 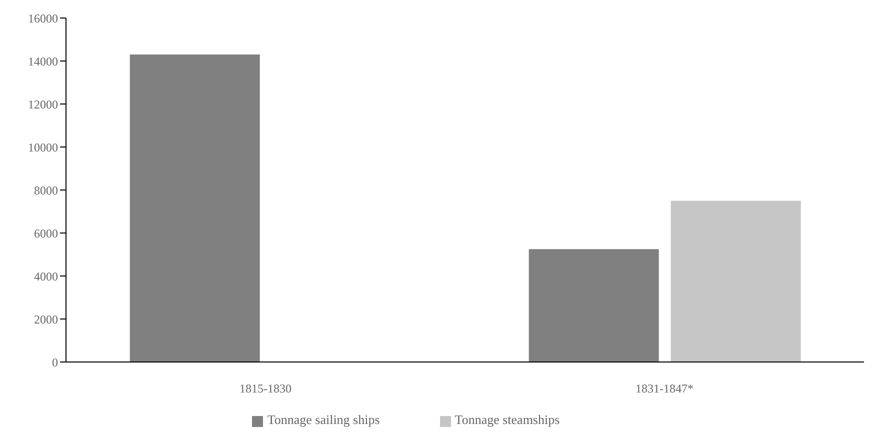 What do you see at coordinates (43, 104) in the screenshot?
I see `y-tick-label: 12000` at bounding box center [43, 104].